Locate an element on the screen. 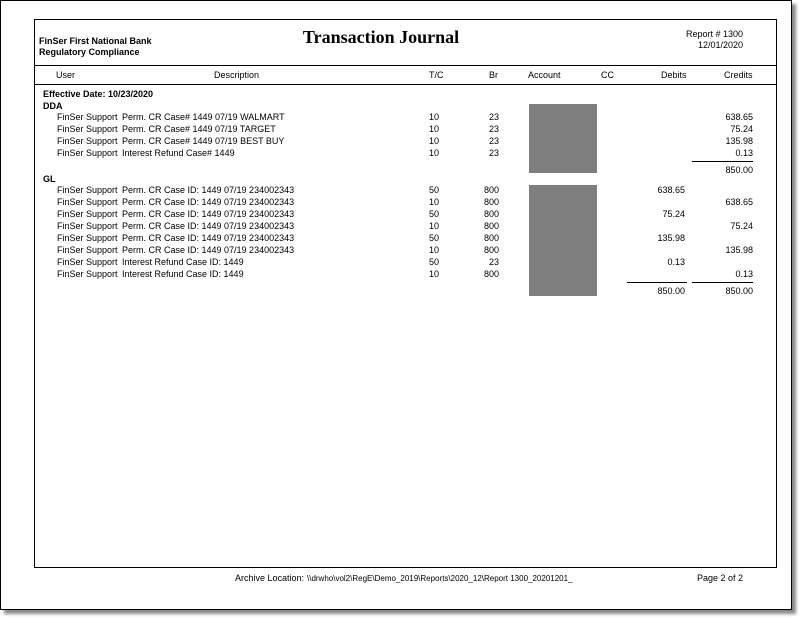 This screenshot has height=618, width=800. col-br: Br is located at coordinates (493, 75).